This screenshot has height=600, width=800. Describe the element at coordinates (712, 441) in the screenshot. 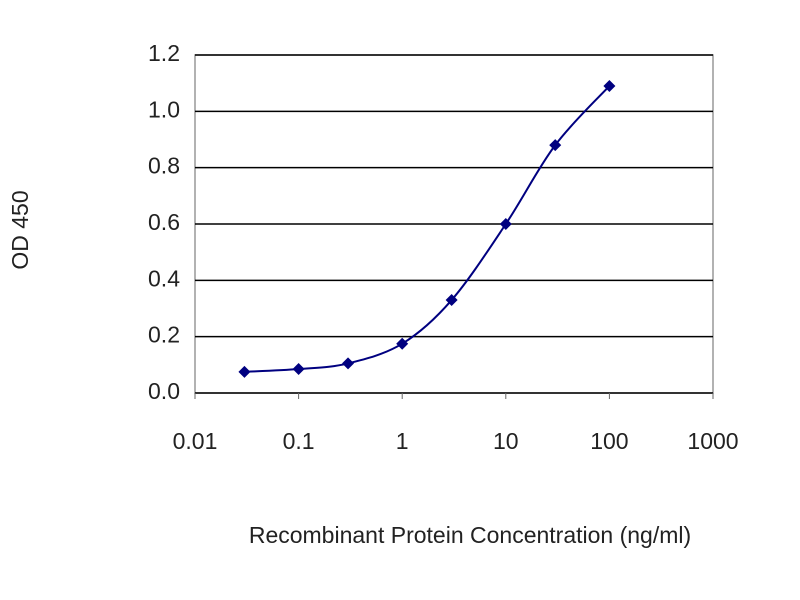

I see `x-tick-label: 1000` at that location.